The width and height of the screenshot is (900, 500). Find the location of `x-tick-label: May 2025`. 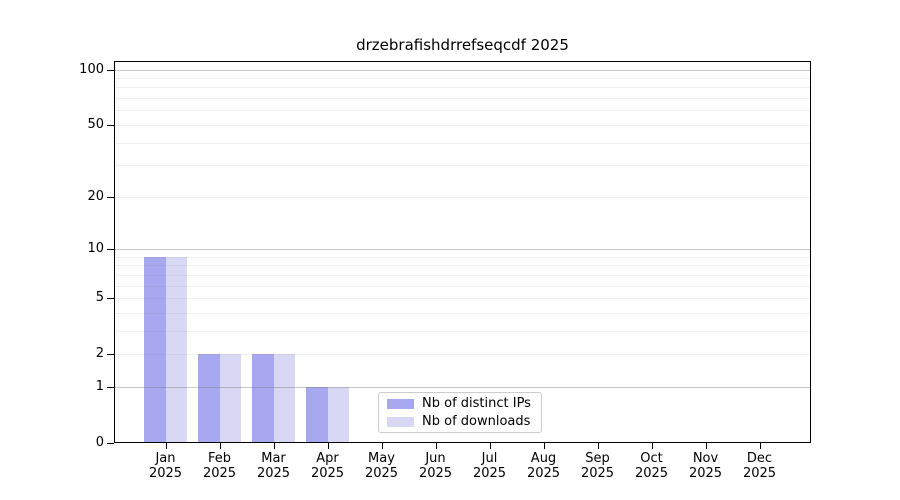

x-tick-label: May 2025 is located at coordinates (382, 466).